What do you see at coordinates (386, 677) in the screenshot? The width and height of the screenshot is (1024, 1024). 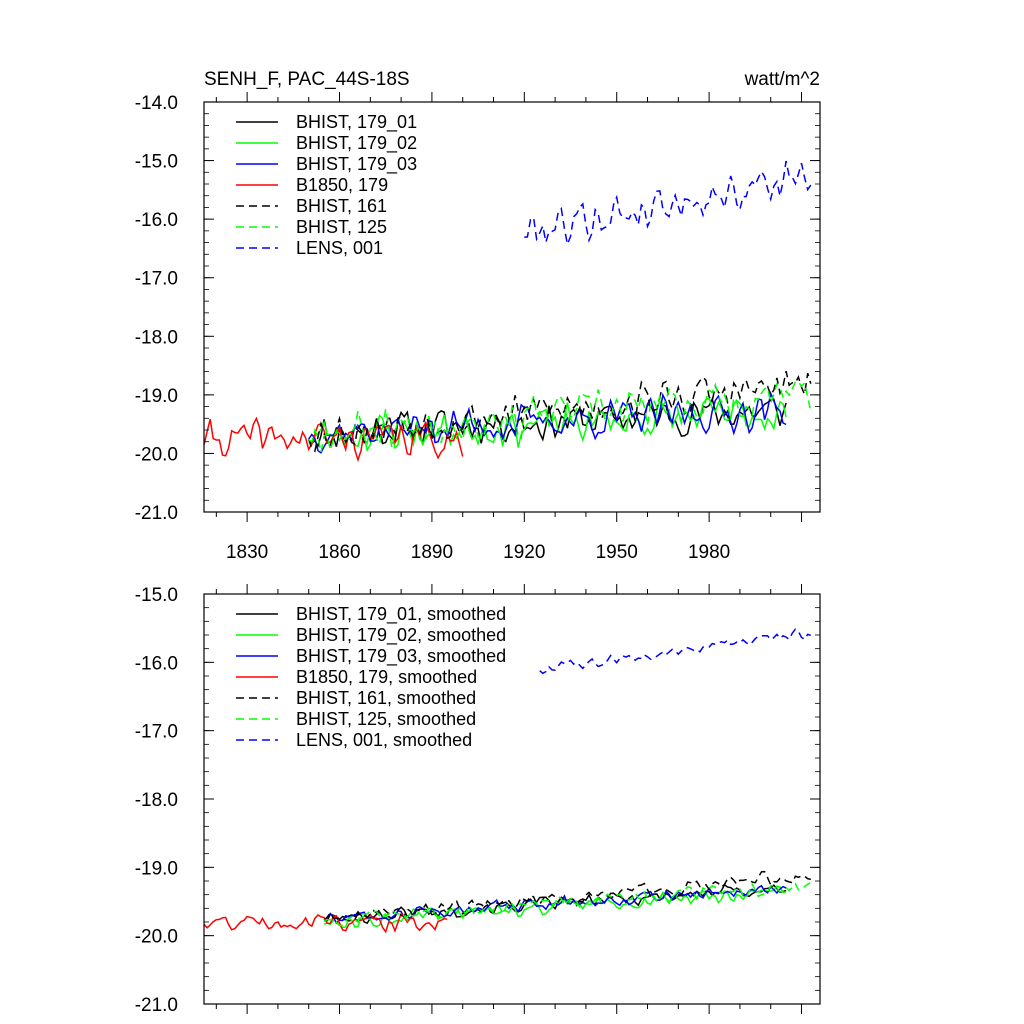 I see `legend-label: B1850, 179, smoothed` at bounding box center [386, 677].